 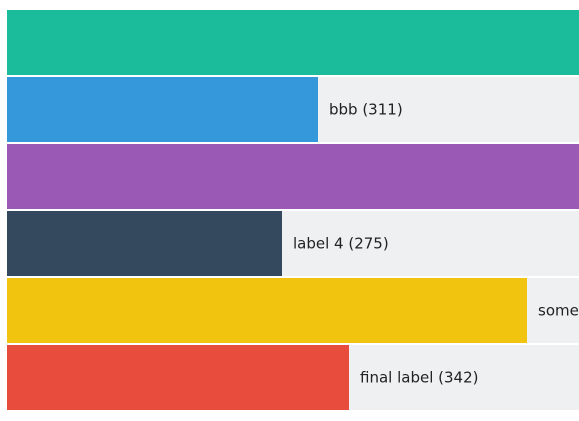 I want to click on bar-label-2: bbb (311), so click(x=366, y=110).